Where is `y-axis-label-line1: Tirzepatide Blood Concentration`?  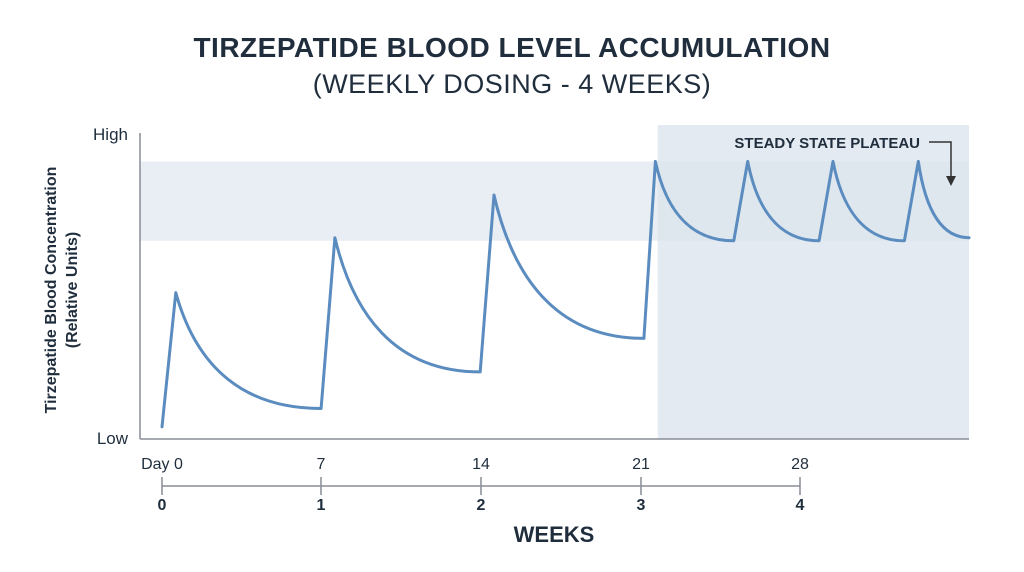 y-axis-label-line1: Tirzepatide Blood Concentration is located at coordinates (51, 290).